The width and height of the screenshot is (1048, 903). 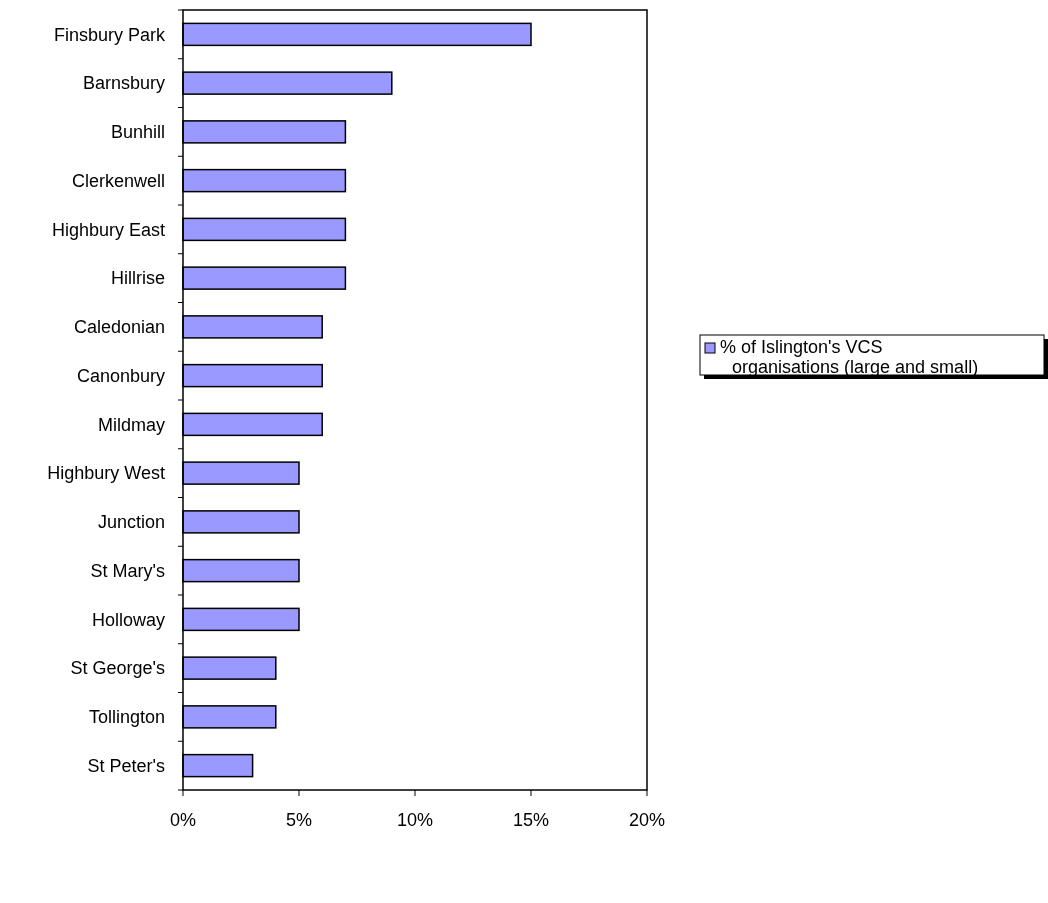 What do you see at coordinates (123, 83) in the screenshot?
I see `y-tick-label: Barnsbury` at bounding box center [123, 83].